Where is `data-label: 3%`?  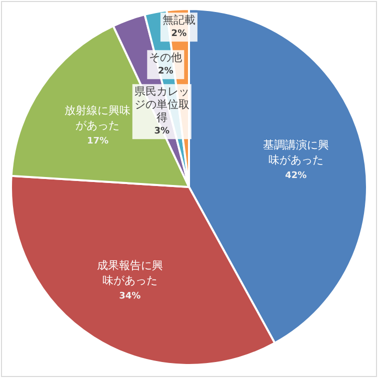 data-label: 3% is located at coordinates (162, 131).